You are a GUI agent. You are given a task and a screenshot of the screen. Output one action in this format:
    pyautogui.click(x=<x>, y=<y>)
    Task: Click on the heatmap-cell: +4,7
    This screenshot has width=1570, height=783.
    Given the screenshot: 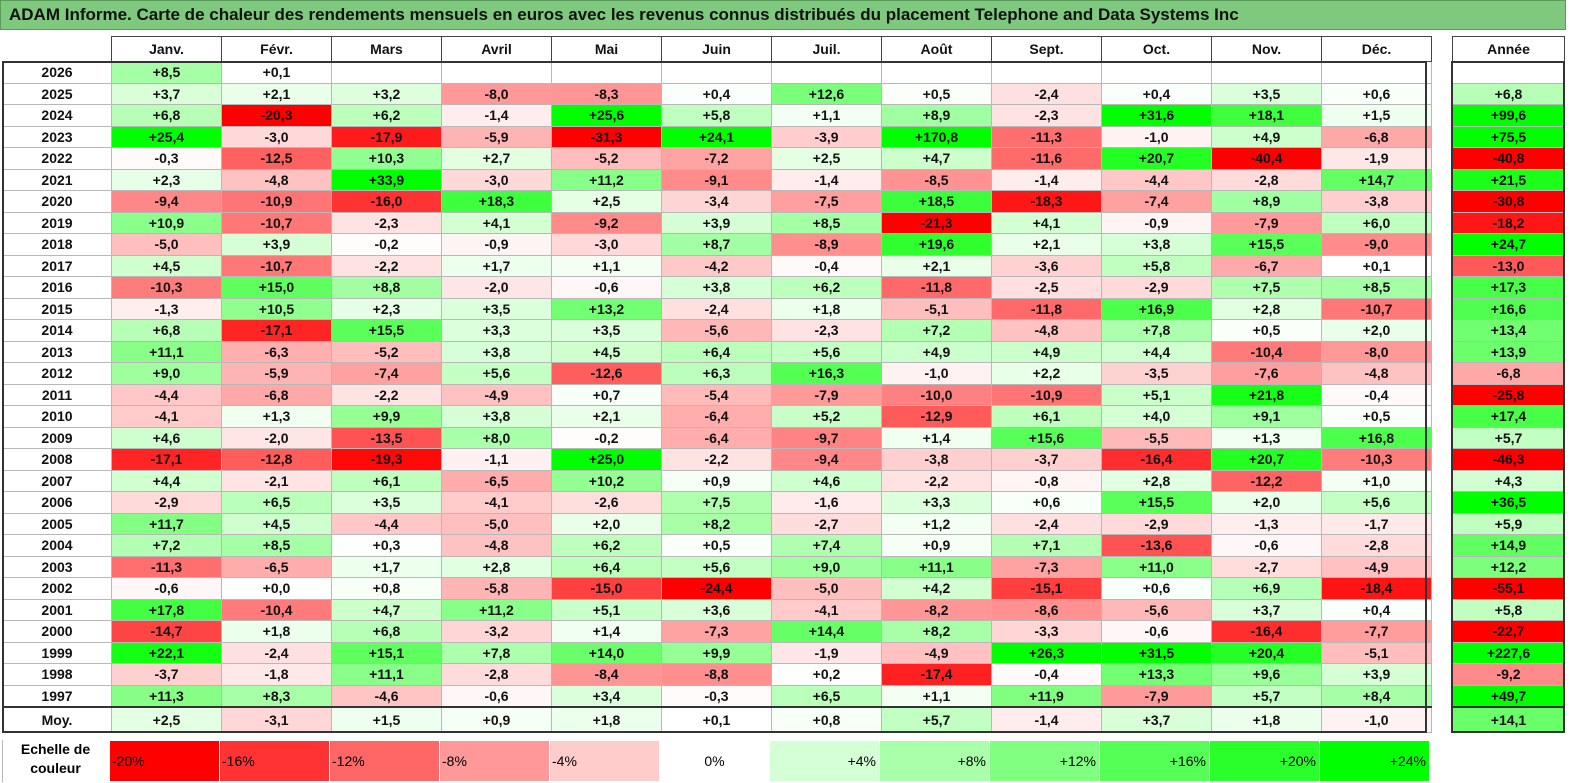 What is the action you would take?
    pyautogui.click(x=936, y=158)
    